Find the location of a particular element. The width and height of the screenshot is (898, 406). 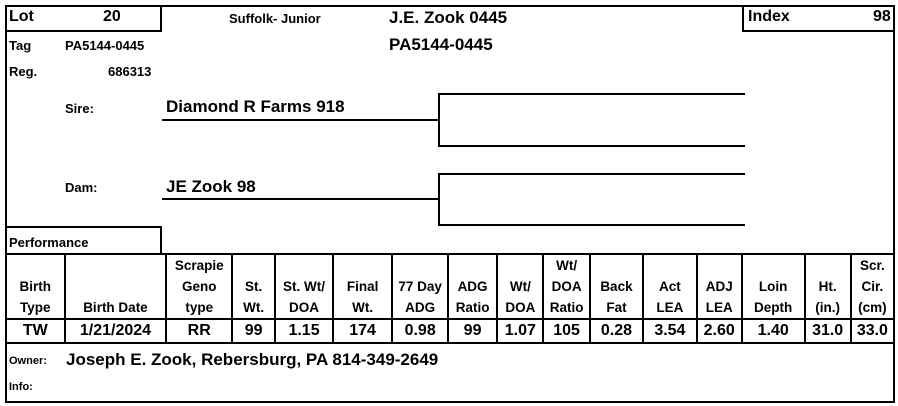

tag-label: Tag is located at coordinates (20, 45).